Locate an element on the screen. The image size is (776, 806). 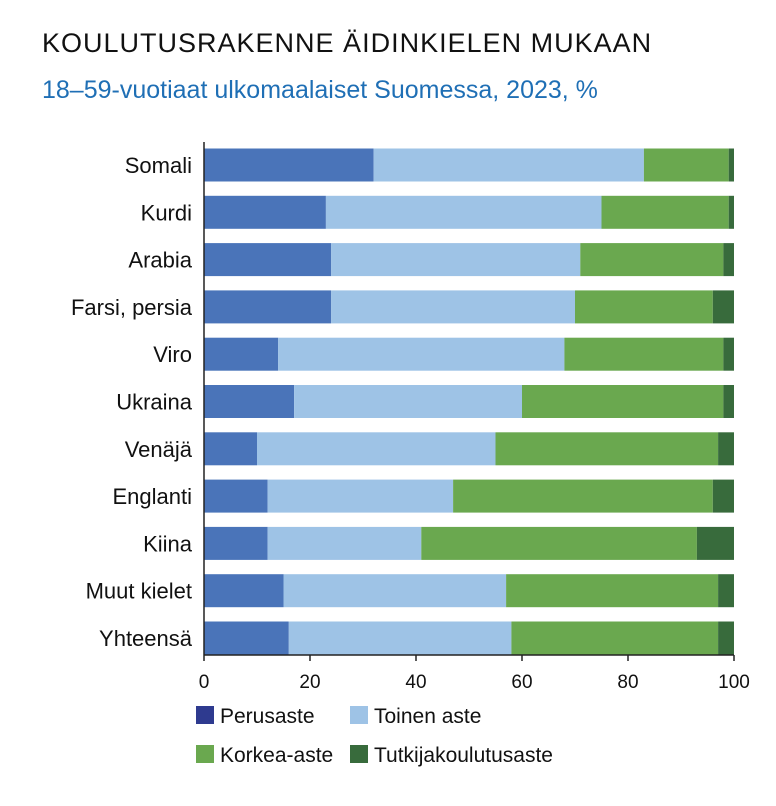
x-tick-label: 20 is located at coordinates (309, 682).